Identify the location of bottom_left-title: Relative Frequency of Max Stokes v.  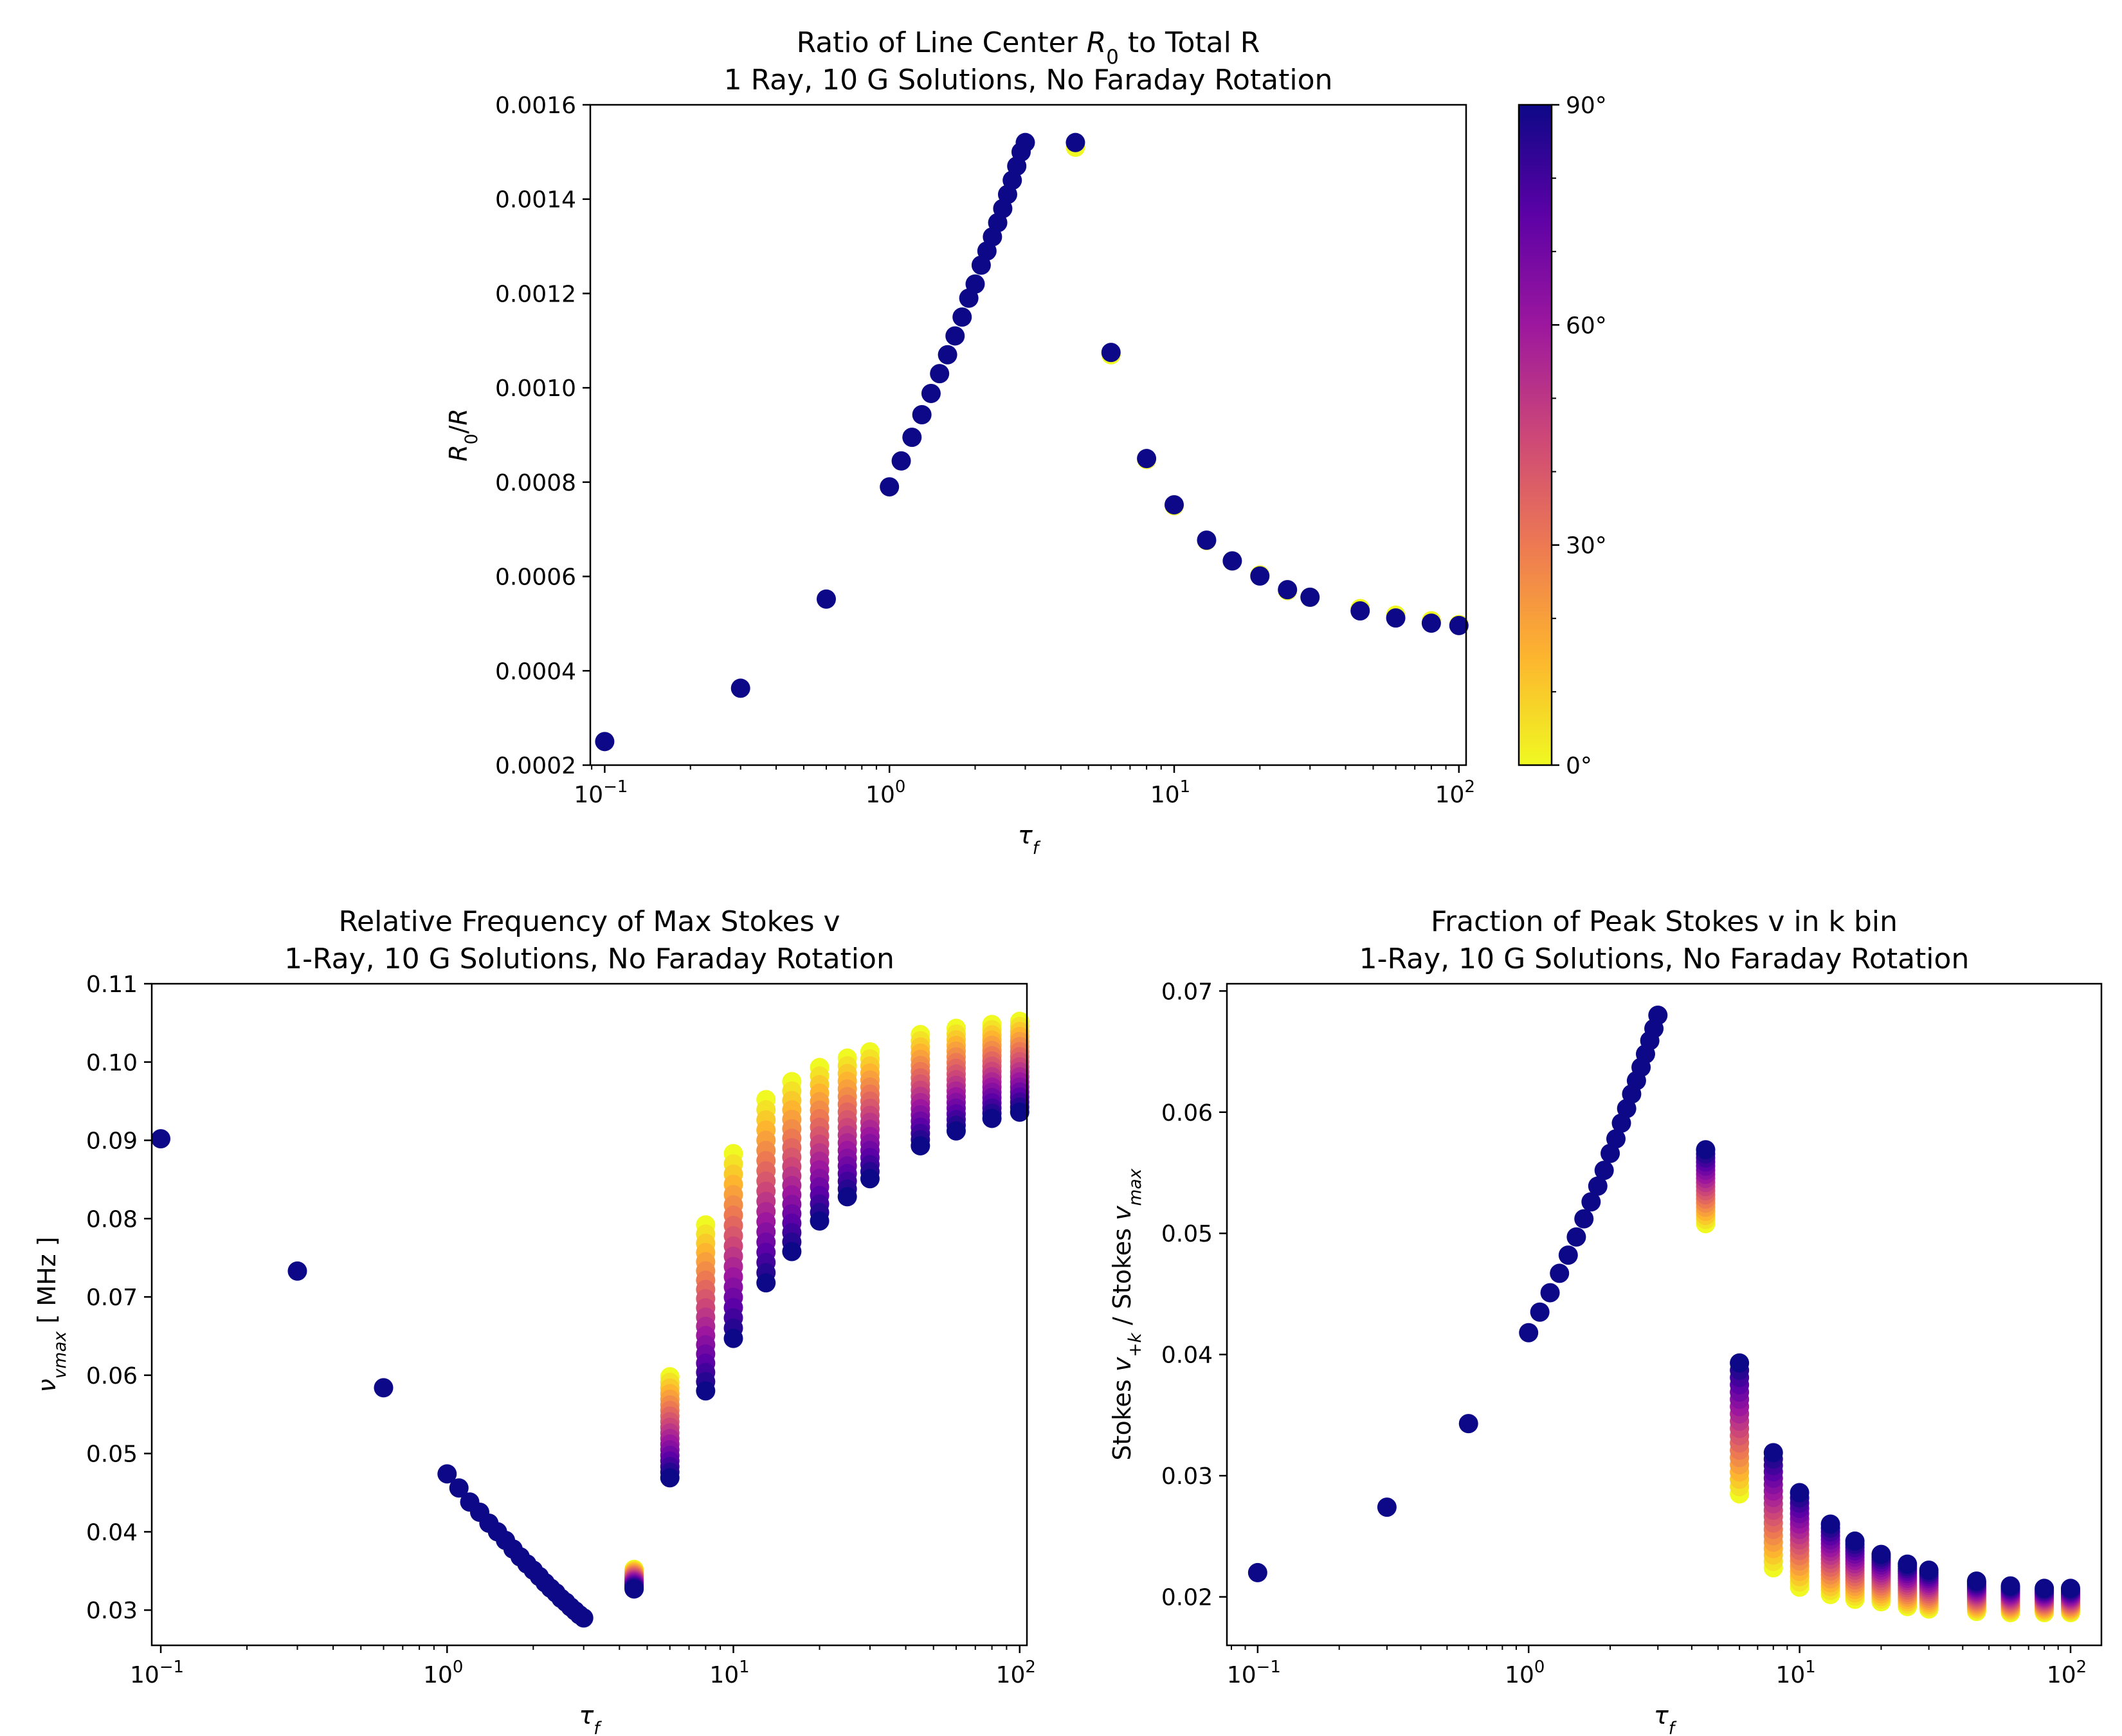
(589, 921).